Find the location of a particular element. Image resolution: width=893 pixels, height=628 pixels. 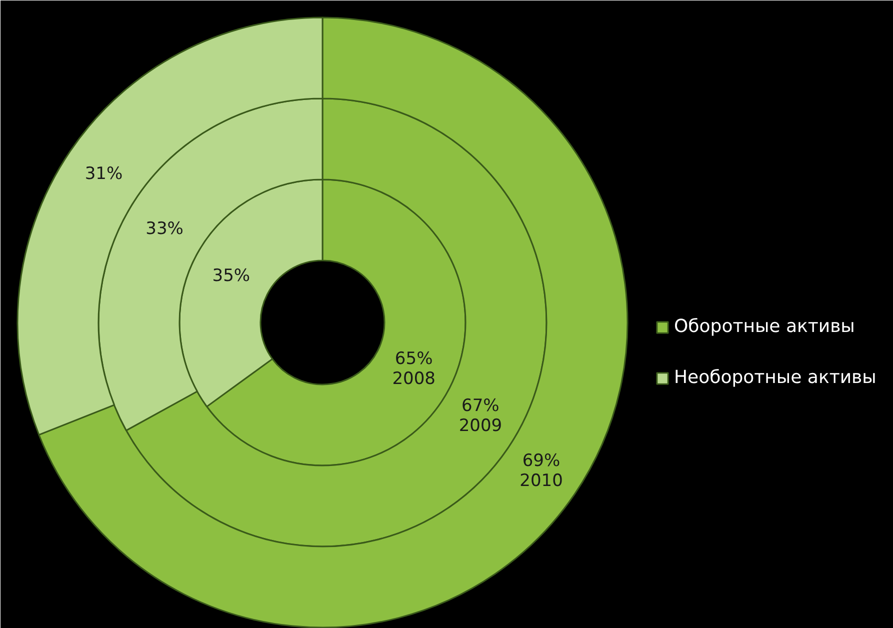

slice-label: 2008 is located at coordinates (414, 379).